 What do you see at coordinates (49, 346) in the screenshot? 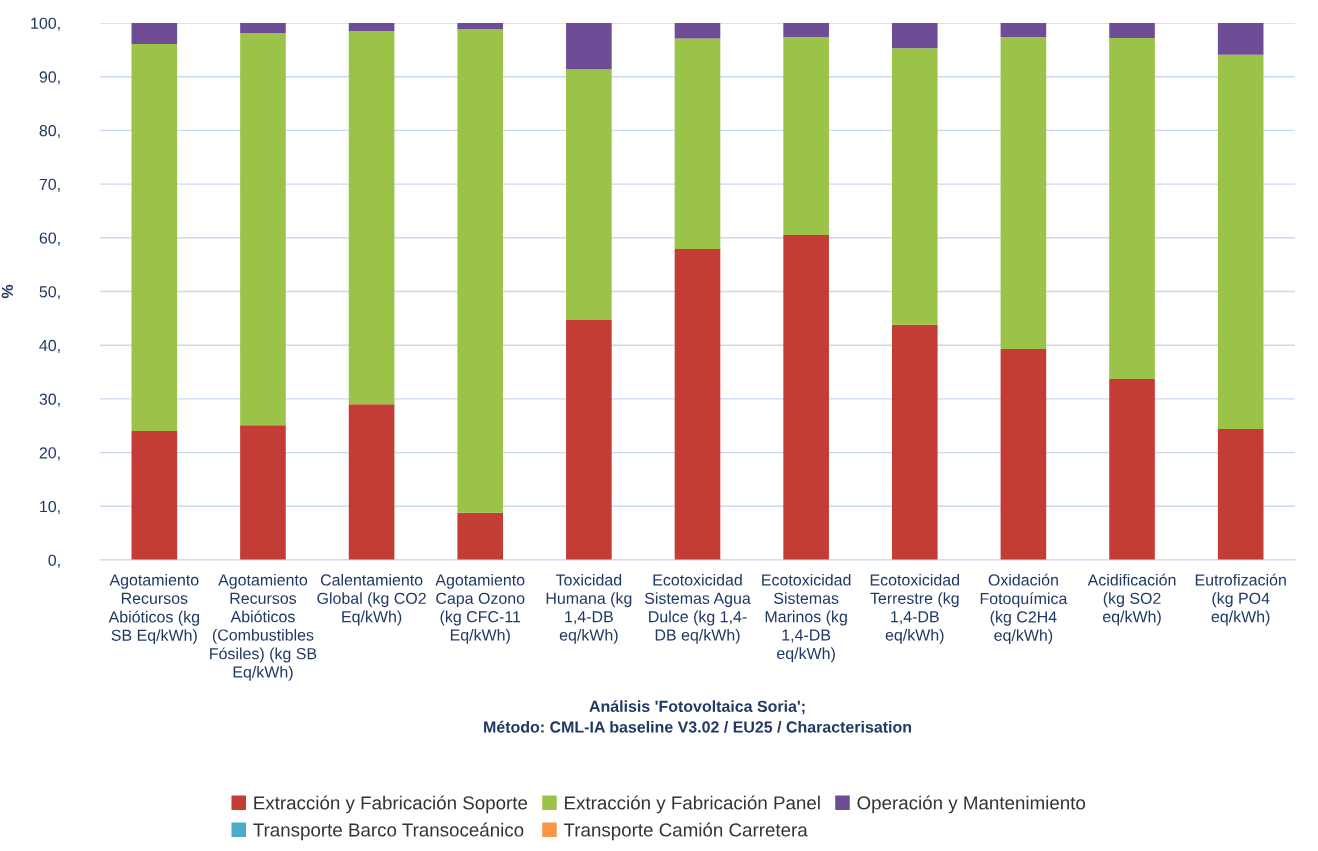
I see `y-tick-label: 40,` at bounding box center [49, 346].